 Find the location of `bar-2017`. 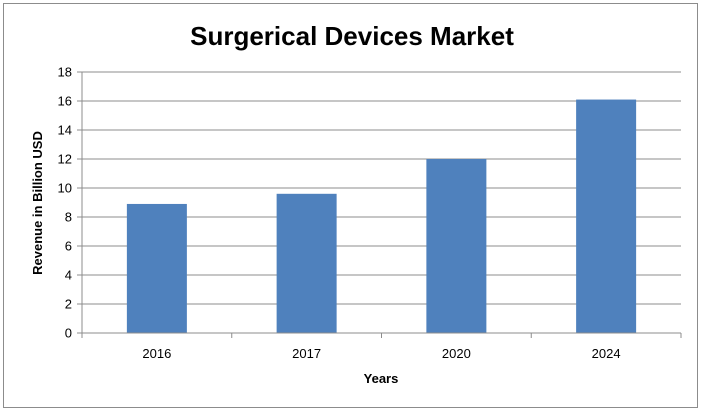

bar-2017 is located at coordinates (306, 263).